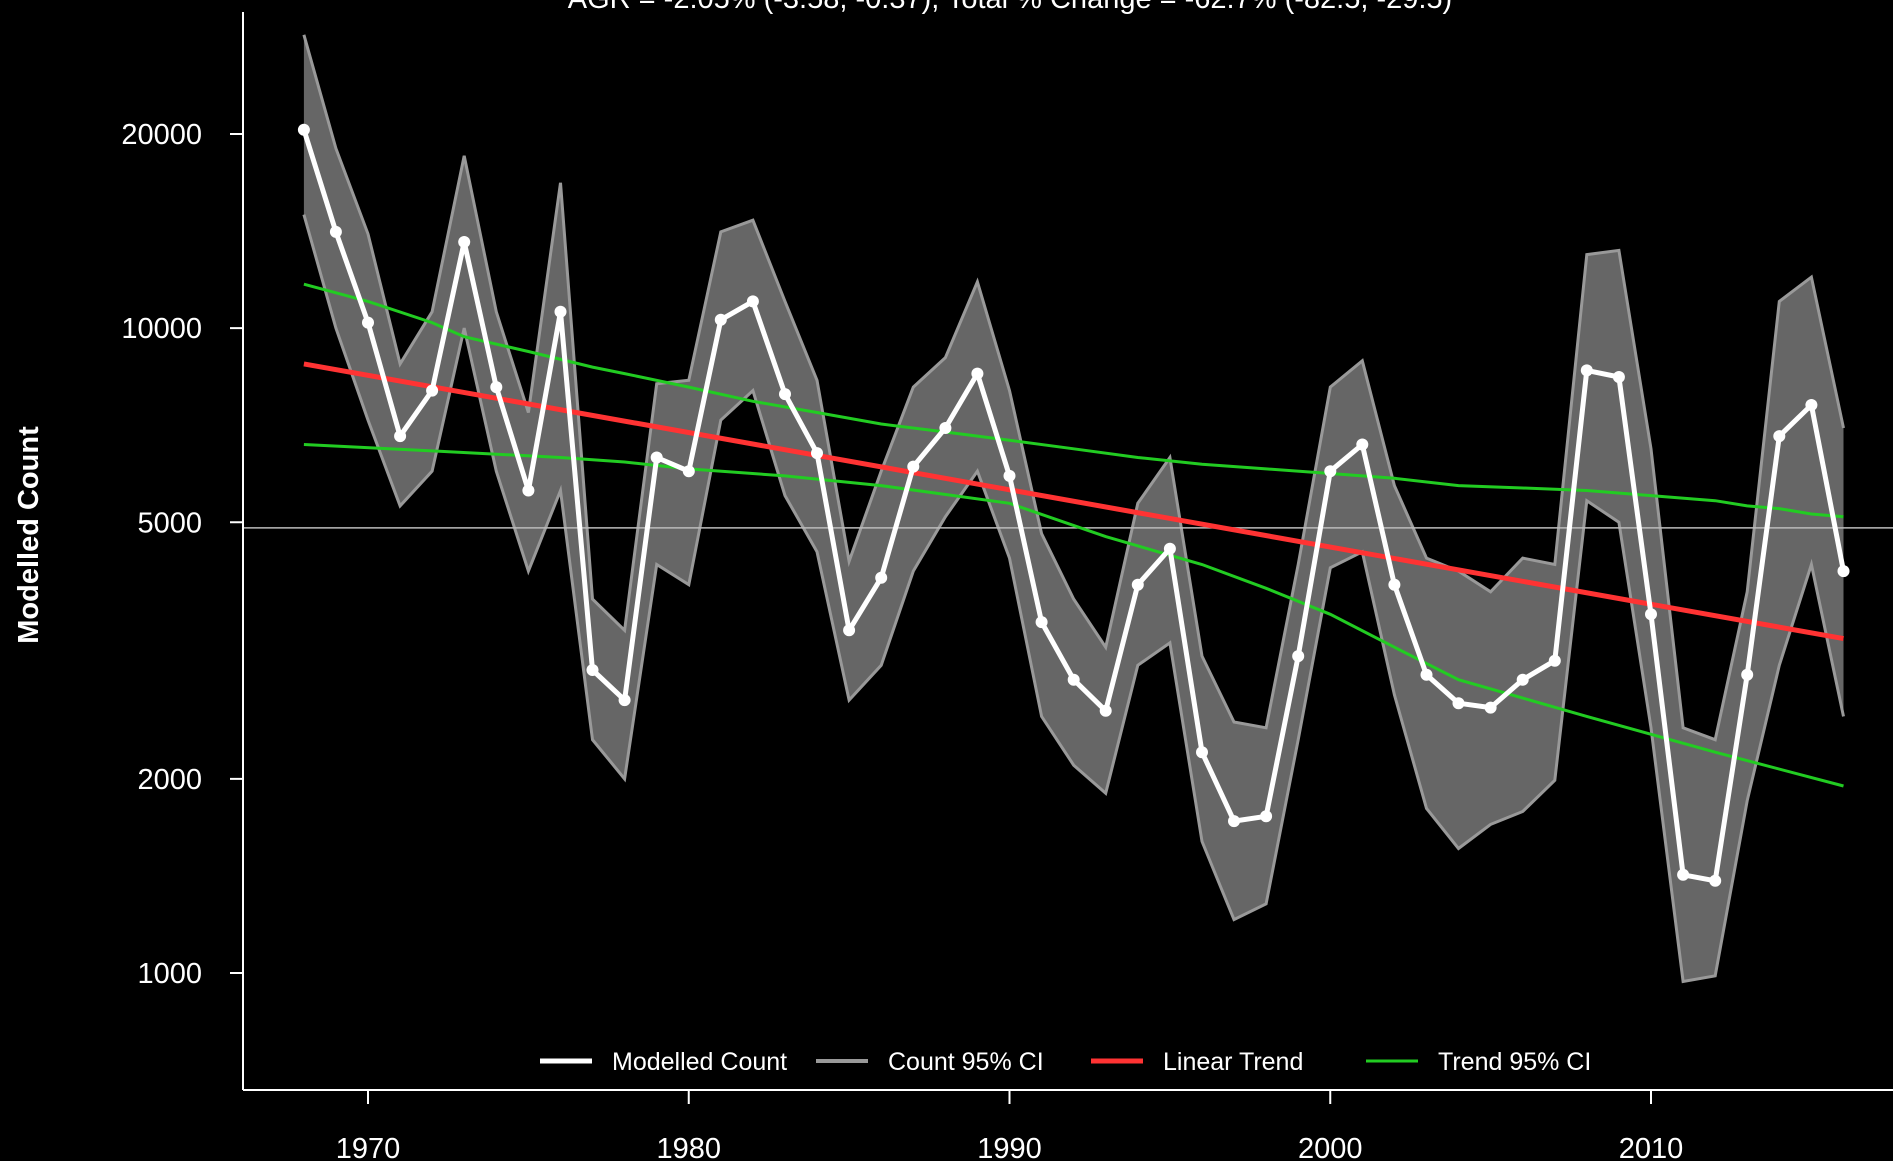 This screenshot has height=1161, width=1893. I want to click on x-ticks: 1970 1980 1990 2000 2010, so click(1010, 1125).